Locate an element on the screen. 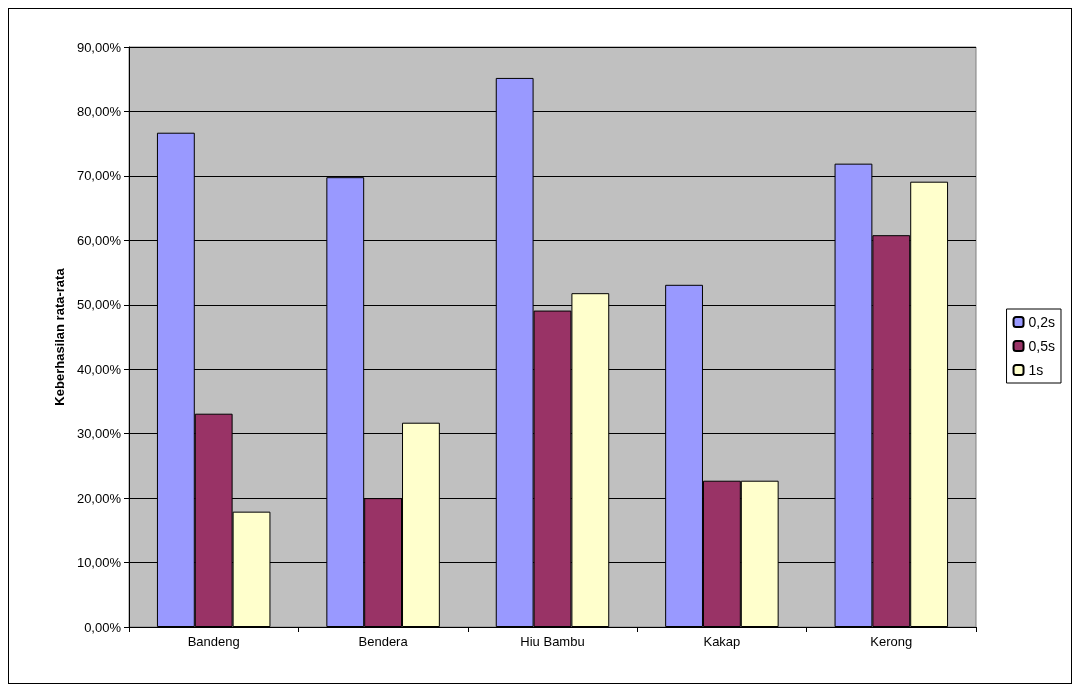 This screenshot has height=694, width=1082. x-tick-label: Hiu Bambu is located at coordinates (552, 641).